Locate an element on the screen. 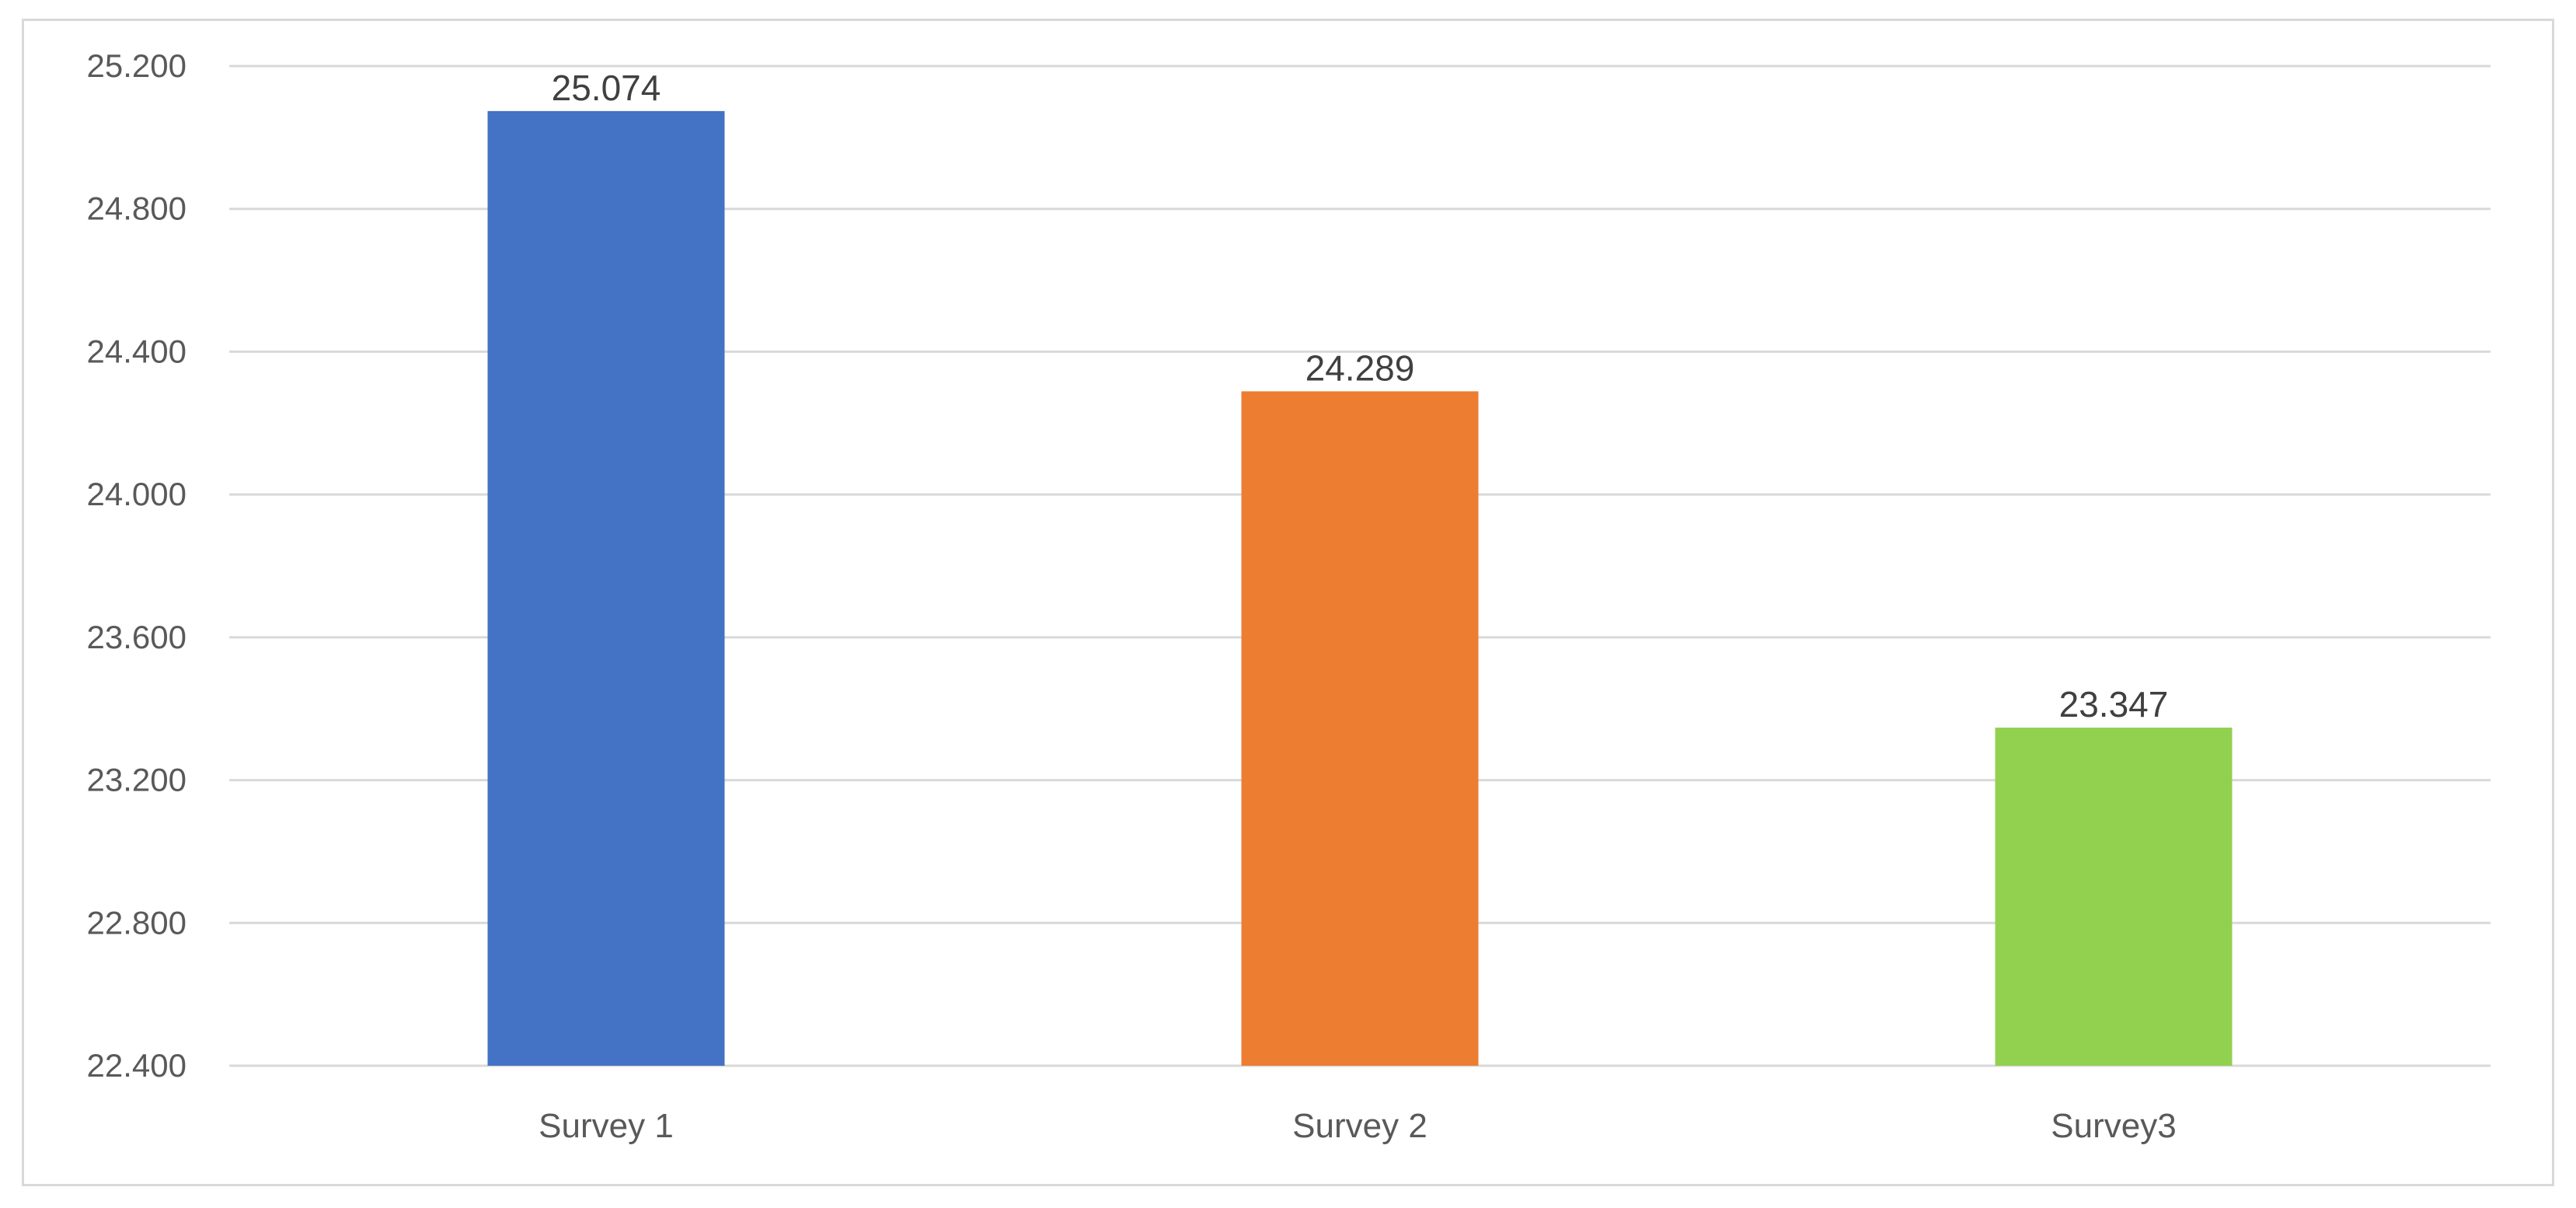 The image size is (2576, 1208). data-label: 24.289 is located at coordinates (1360, 368).